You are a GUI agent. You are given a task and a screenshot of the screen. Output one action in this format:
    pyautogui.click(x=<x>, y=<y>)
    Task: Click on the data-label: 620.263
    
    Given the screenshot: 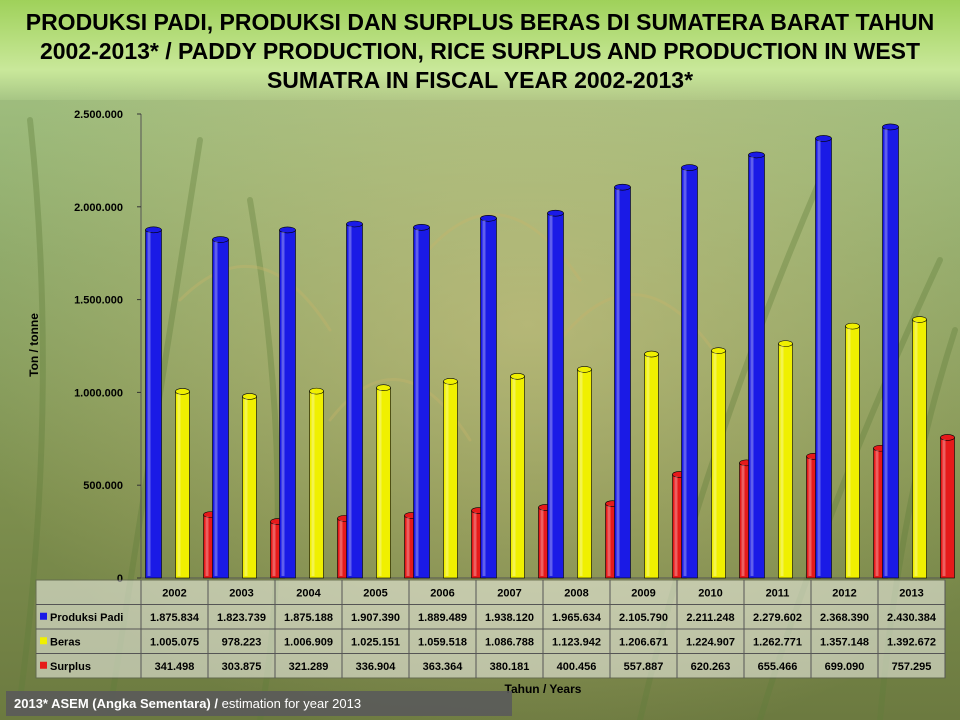 What is the action you would take?
    pyautogui.click(x=711, y=667)
    